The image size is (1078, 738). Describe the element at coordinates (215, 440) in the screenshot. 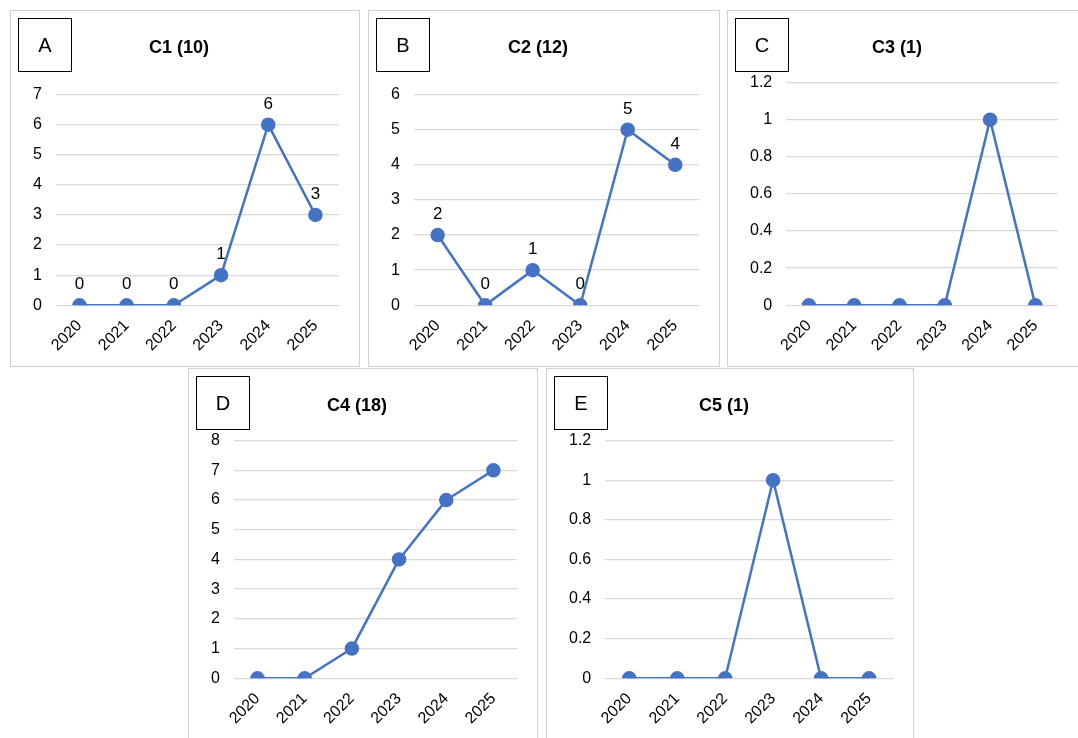

I see `y-tick-label: 8` at that location.